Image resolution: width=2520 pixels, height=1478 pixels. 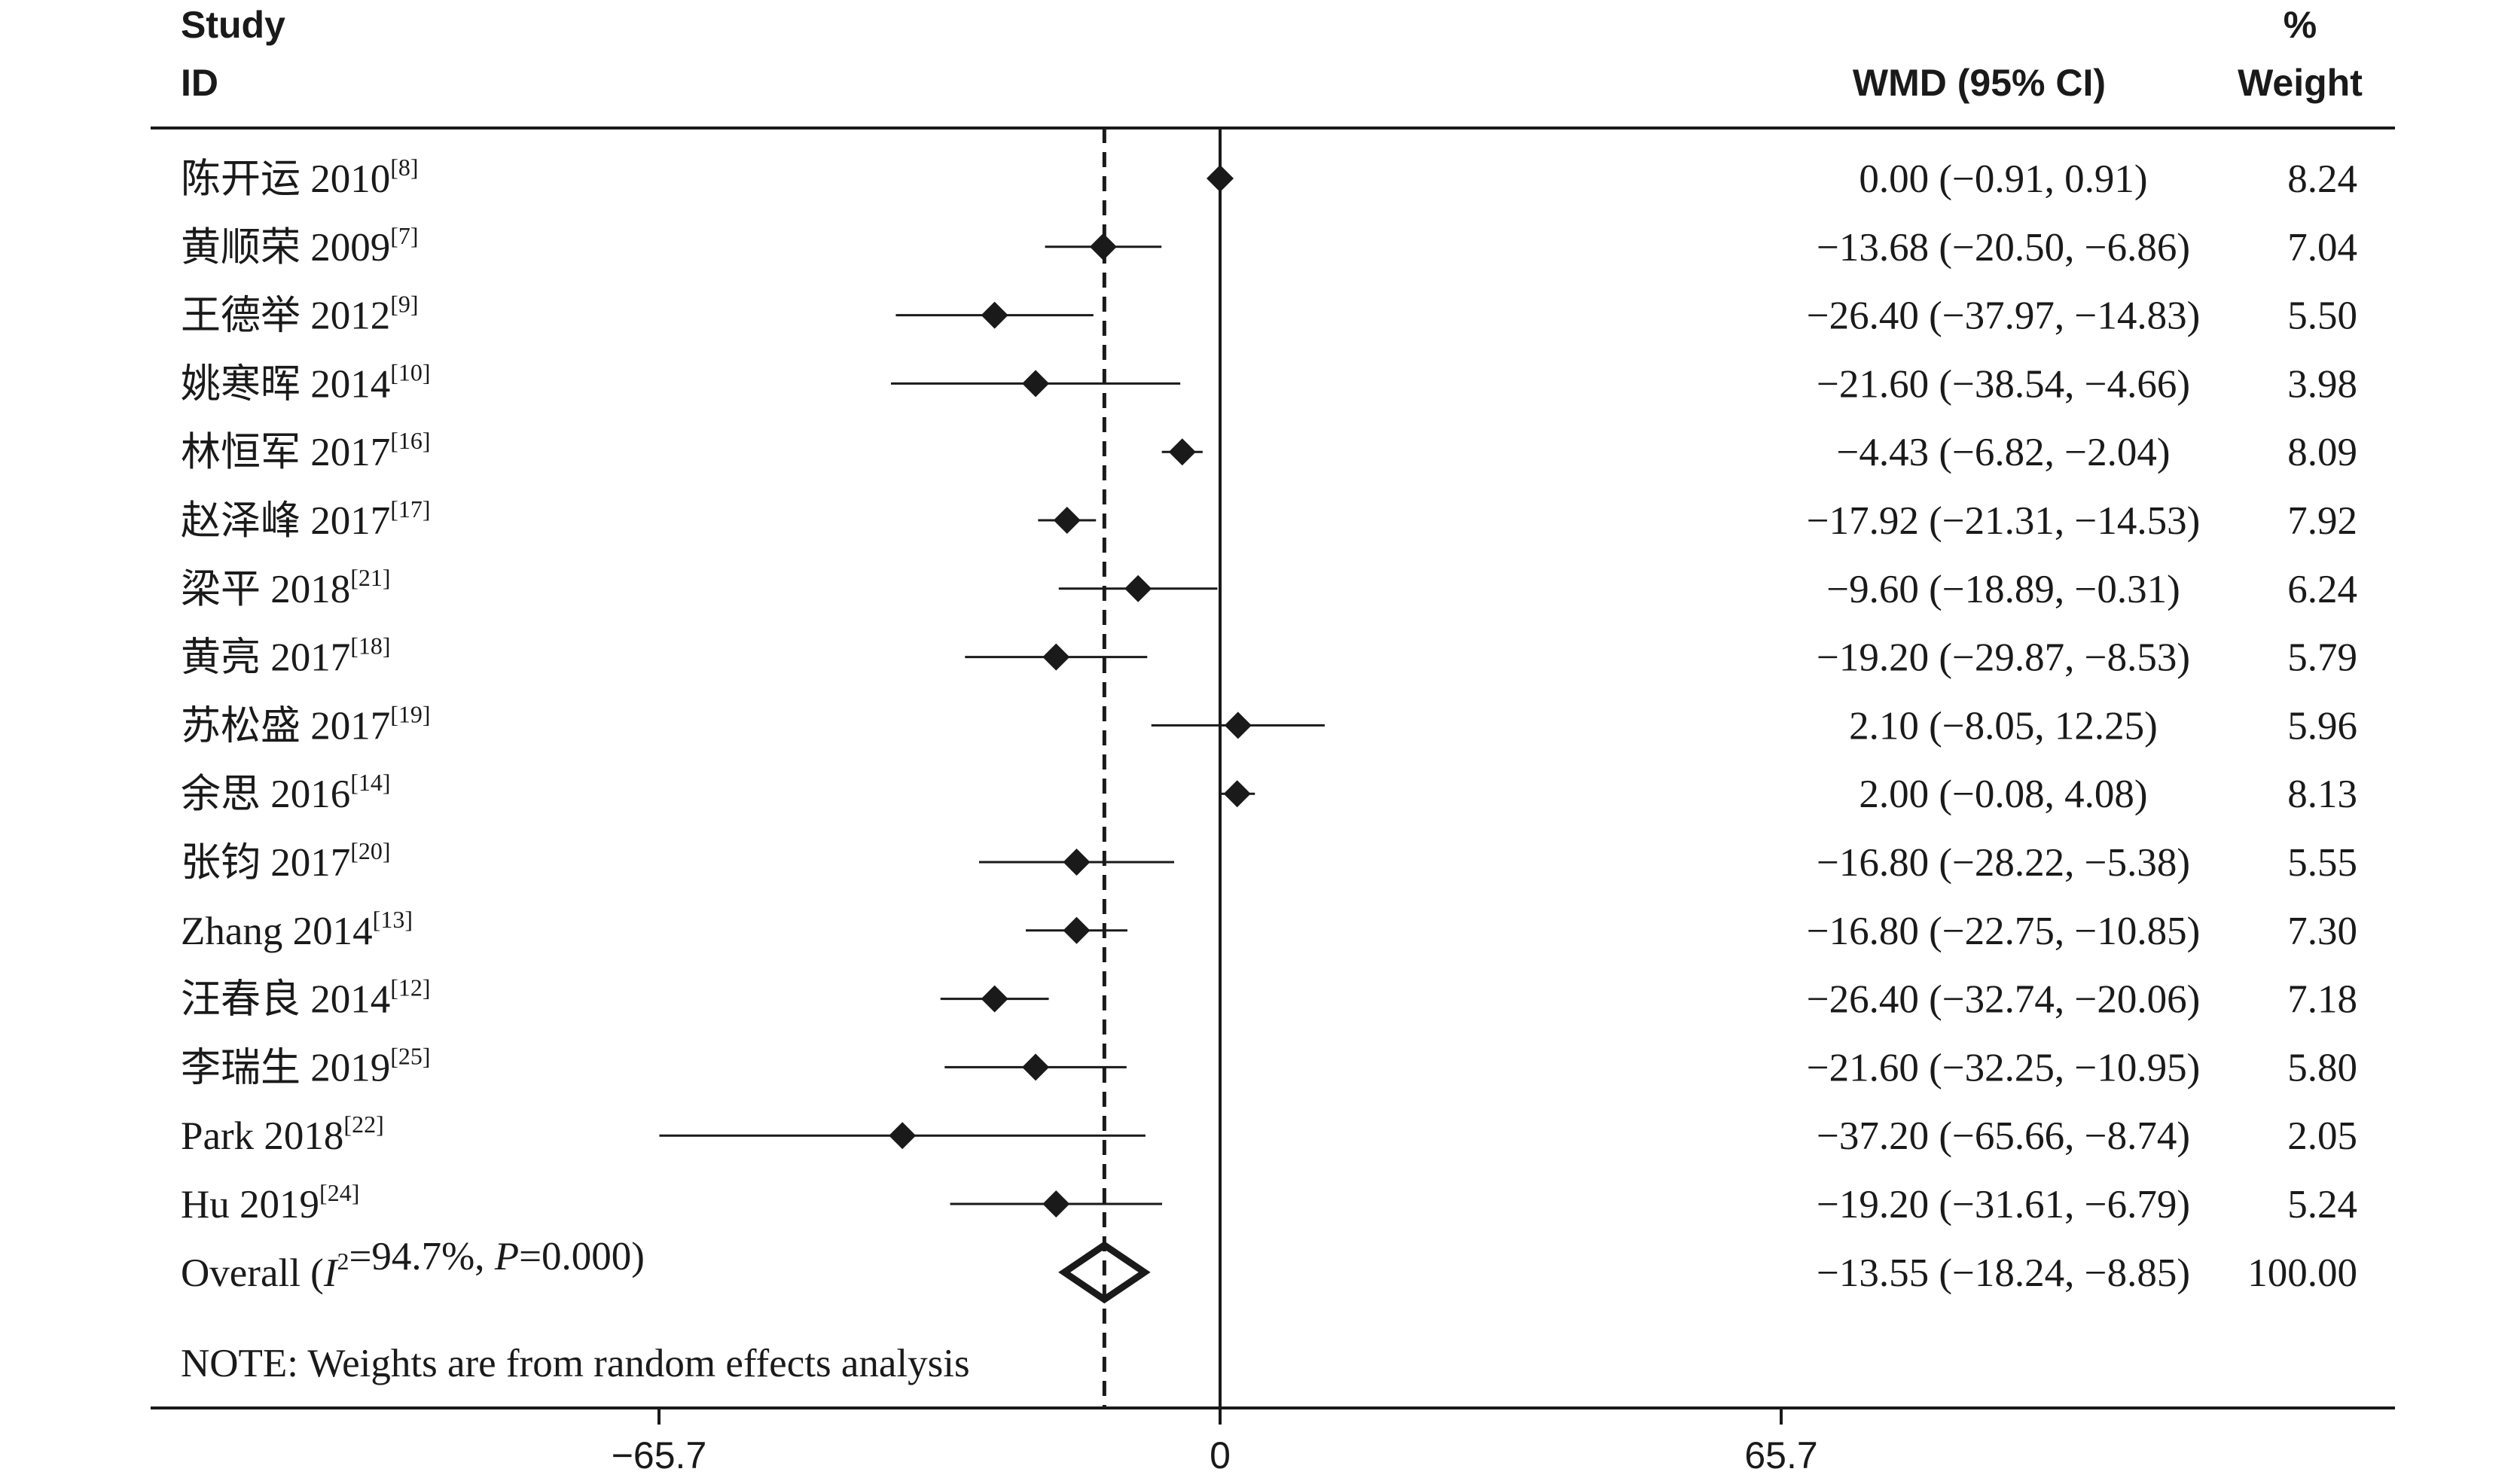 I want to click on study-reference: [14], so click(x=370, y=782).